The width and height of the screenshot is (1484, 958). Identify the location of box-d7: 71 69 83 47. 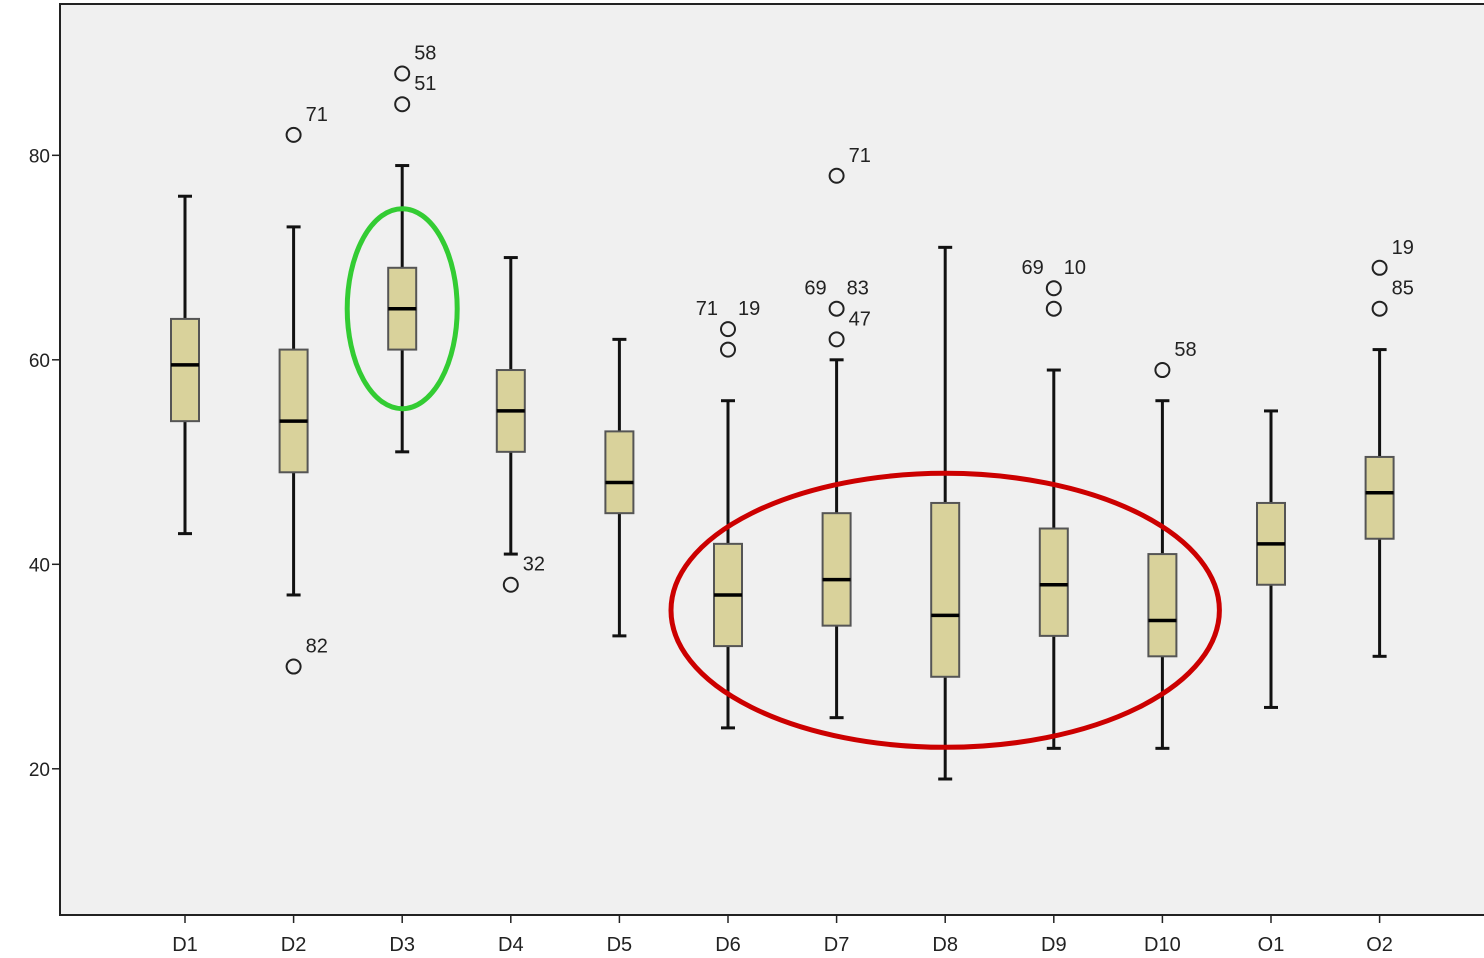
(837, 432).